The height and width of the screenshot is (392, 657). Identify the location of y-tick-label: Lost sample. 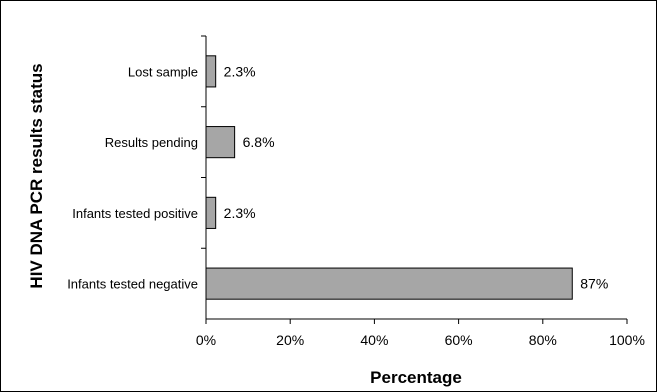
(163, 71).